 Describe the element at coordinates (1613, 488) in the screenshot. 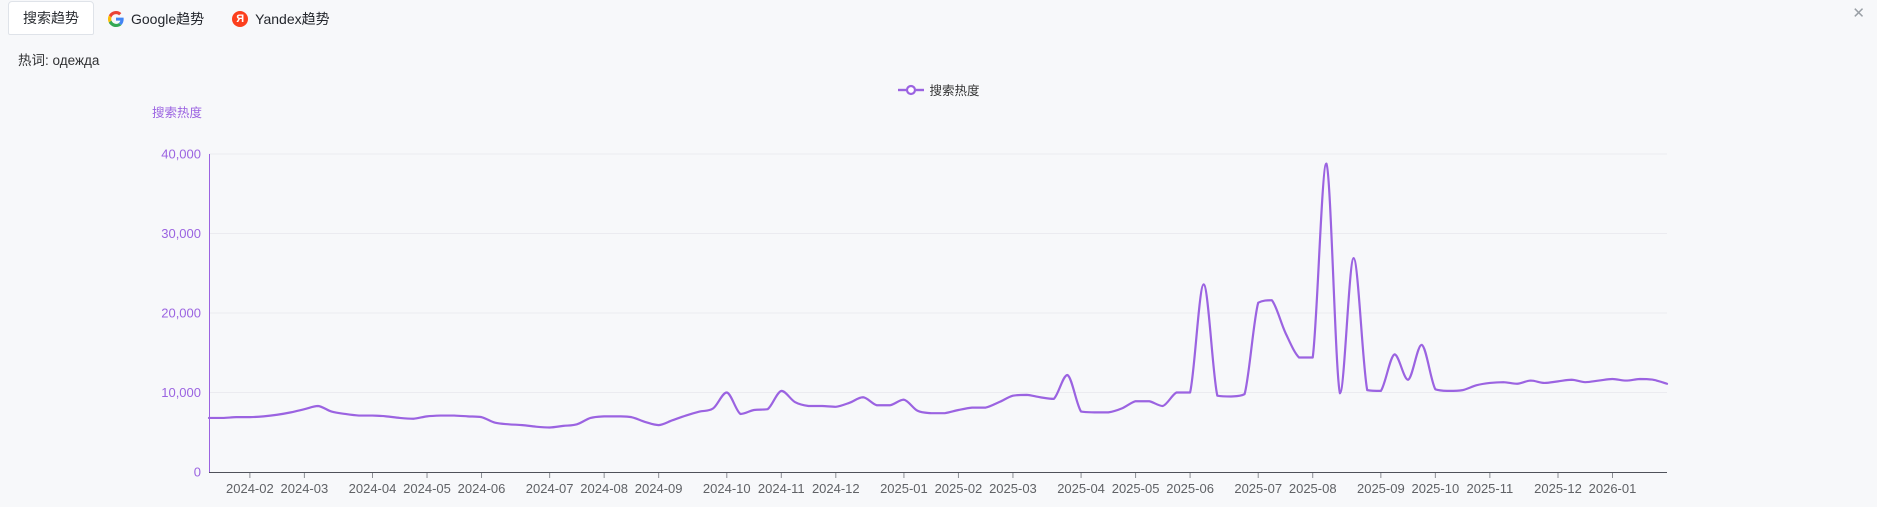

I see `svg-text: 2026-01` at that location.